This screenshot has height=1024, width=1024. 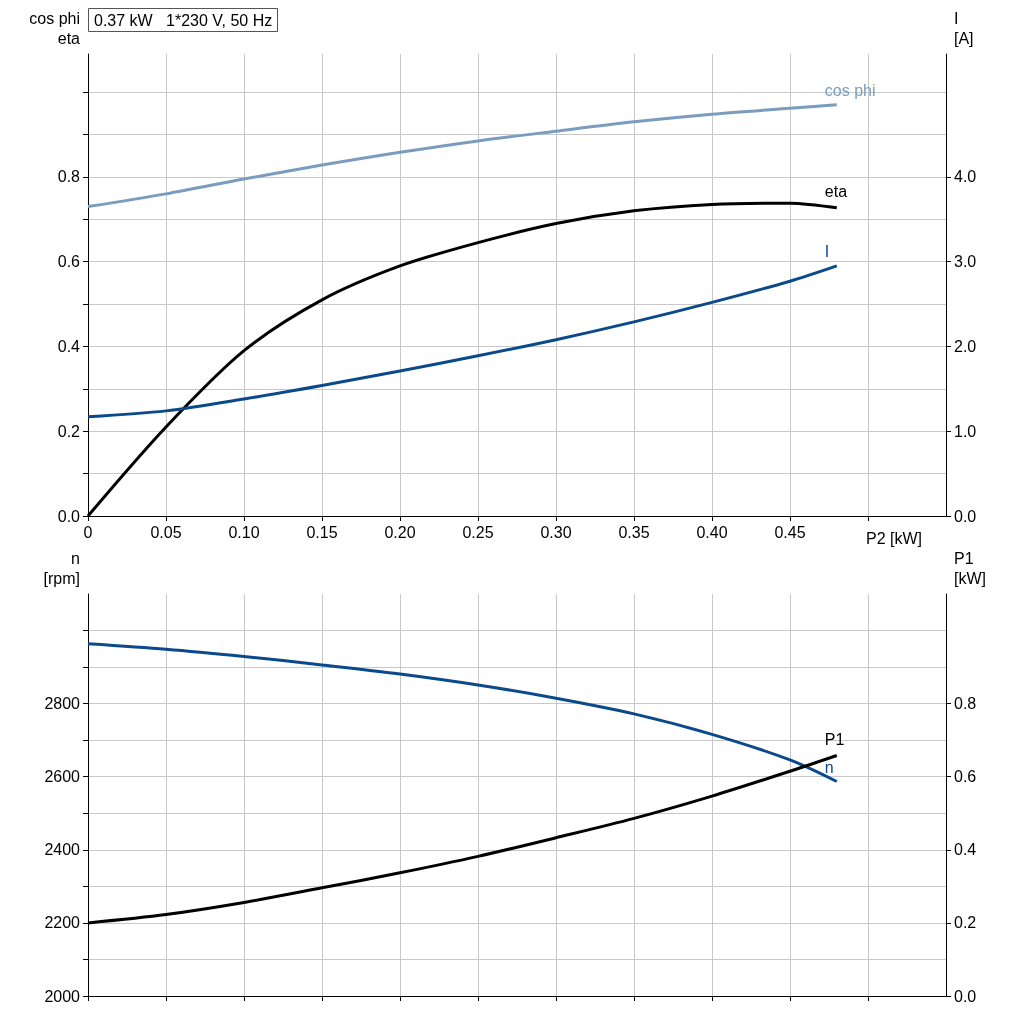 I want to click on y2-tick-label: 2.0, so click(x=965, y=346).